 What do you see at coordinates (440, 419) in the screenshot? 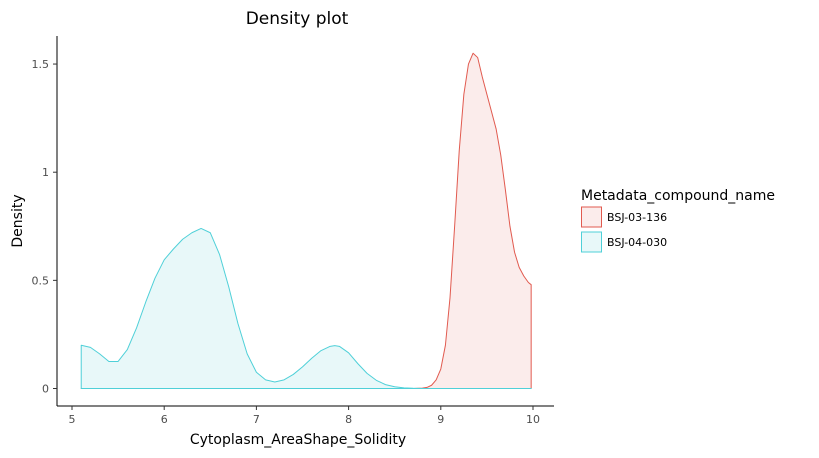
I see `x-tick-label: 9` at bounding box center [440, 419].